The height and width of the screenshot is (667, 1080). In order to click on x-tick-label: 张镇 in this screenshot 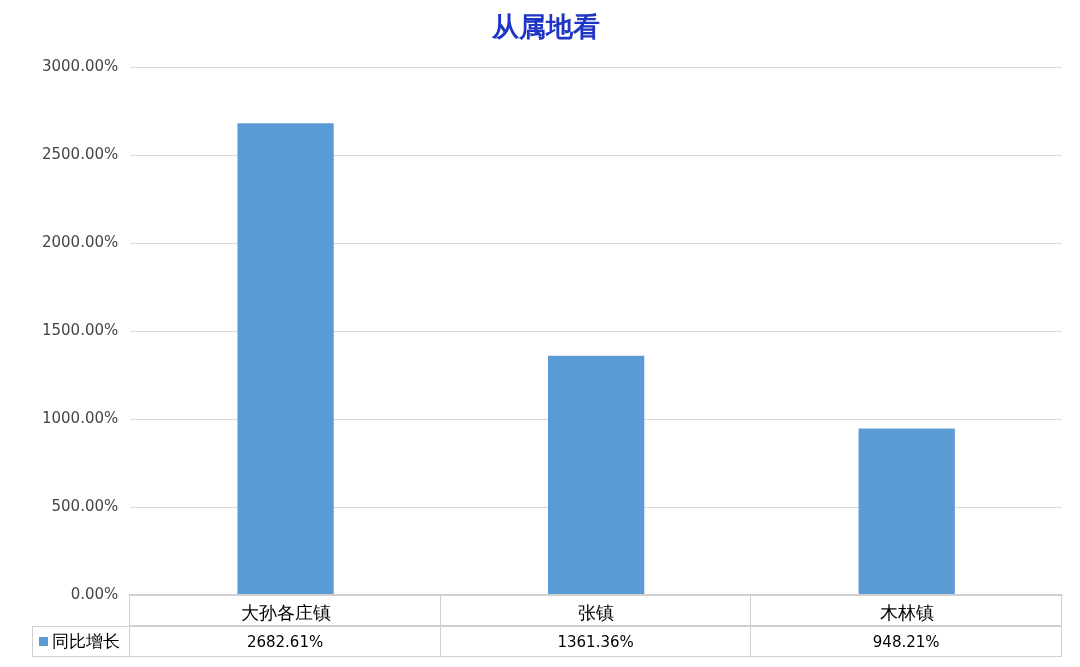, I will do `click(596, 612)`.